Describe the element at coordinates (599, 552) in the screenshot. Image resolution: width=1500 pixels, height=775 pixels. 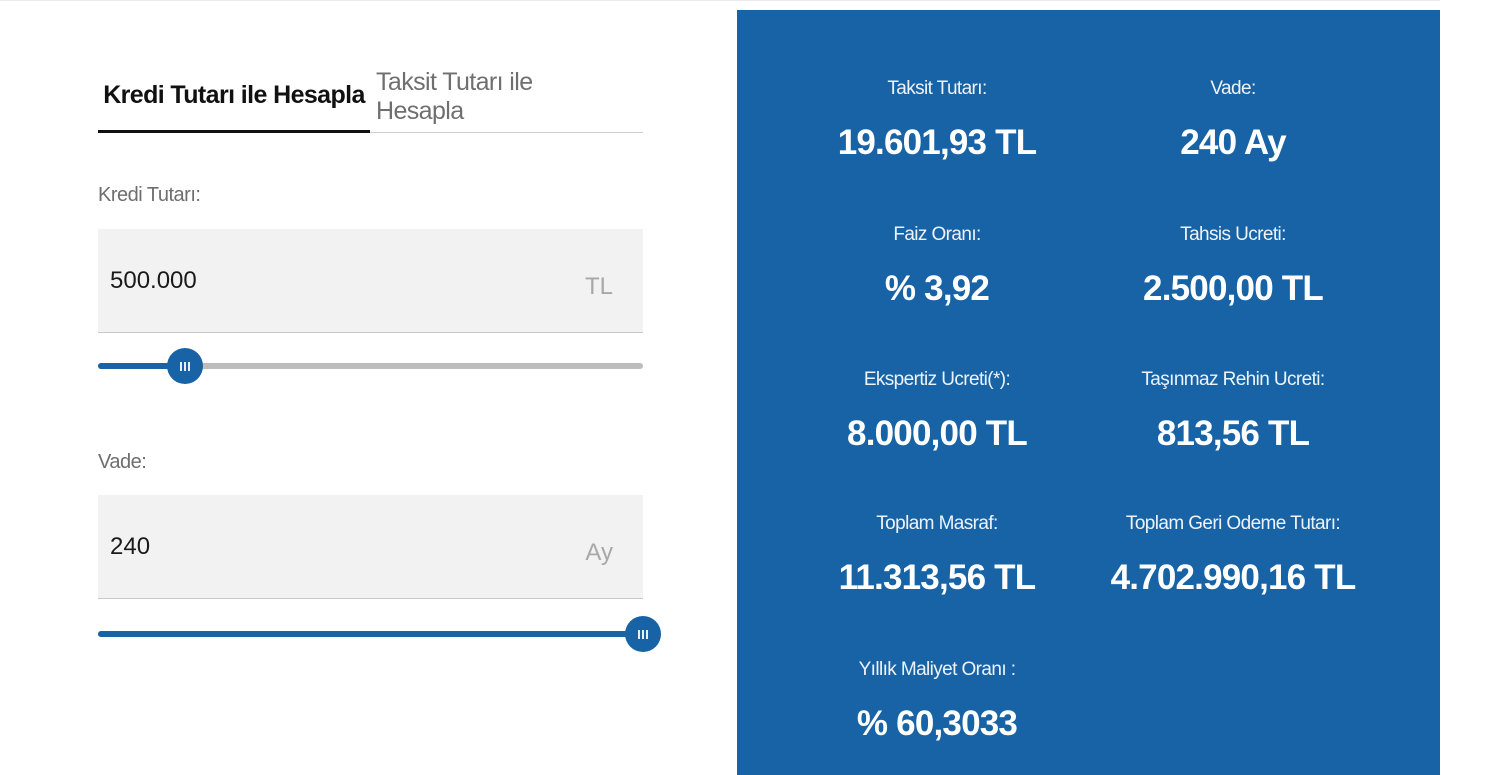
I see `term-unit: Ay` at that location.